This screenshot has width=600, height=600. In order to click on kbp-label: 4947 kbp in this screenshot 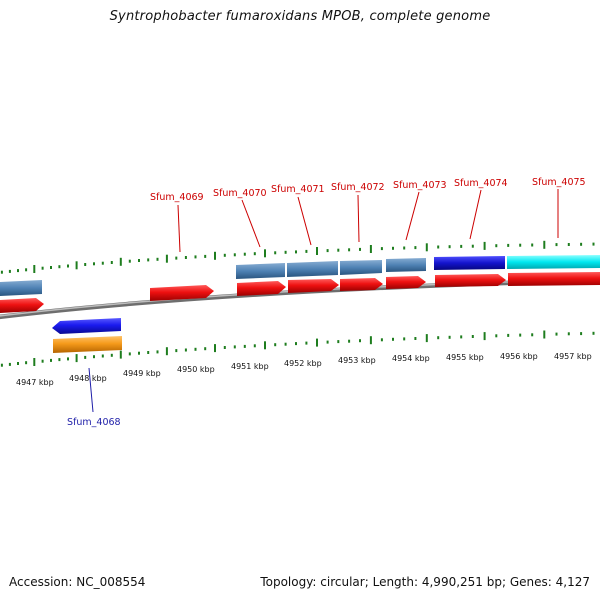, I will do `click(35, 382)`.